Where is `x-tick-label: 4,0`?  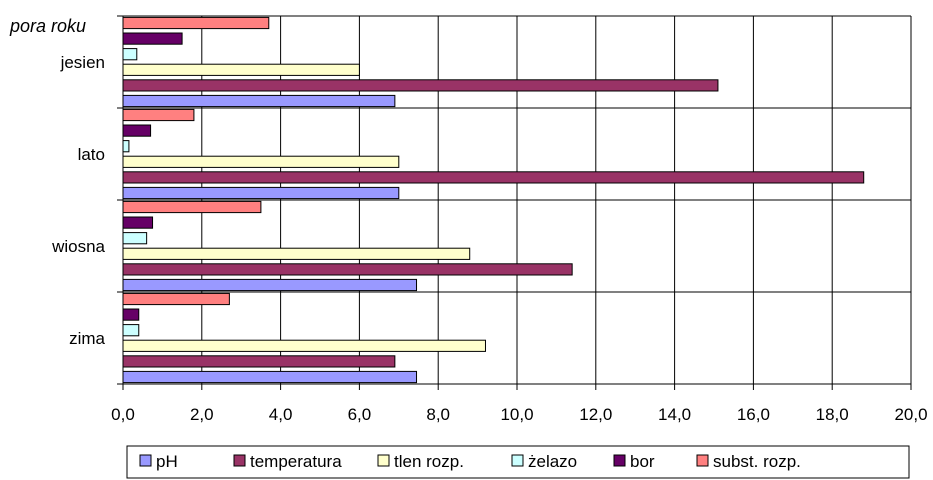 x-tick-label: 4,0 is located at coordinates (281, 414).